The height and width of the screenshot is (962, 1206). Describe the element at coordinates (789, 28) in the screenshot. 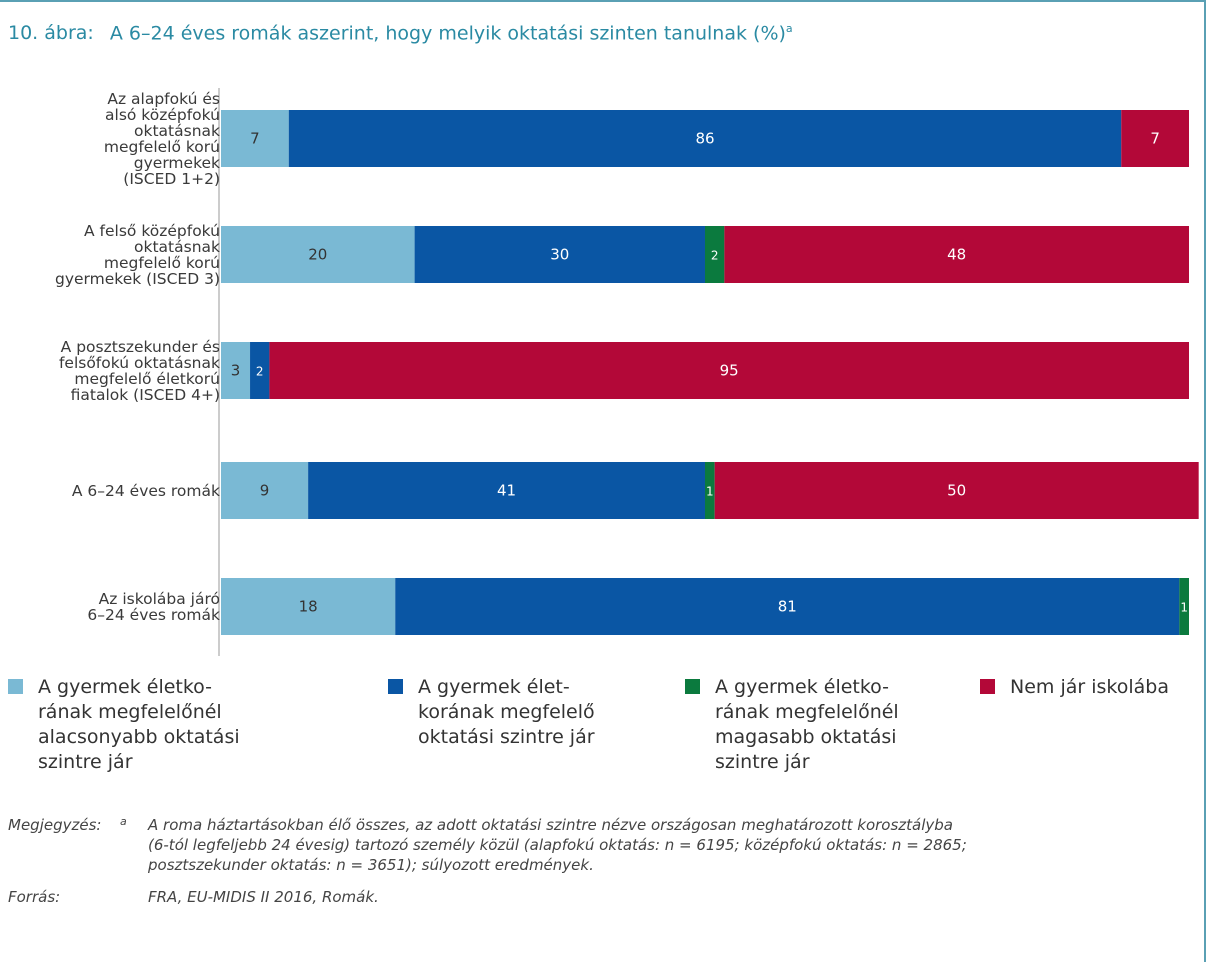

I see `title-footnote-marker: a` at that location.